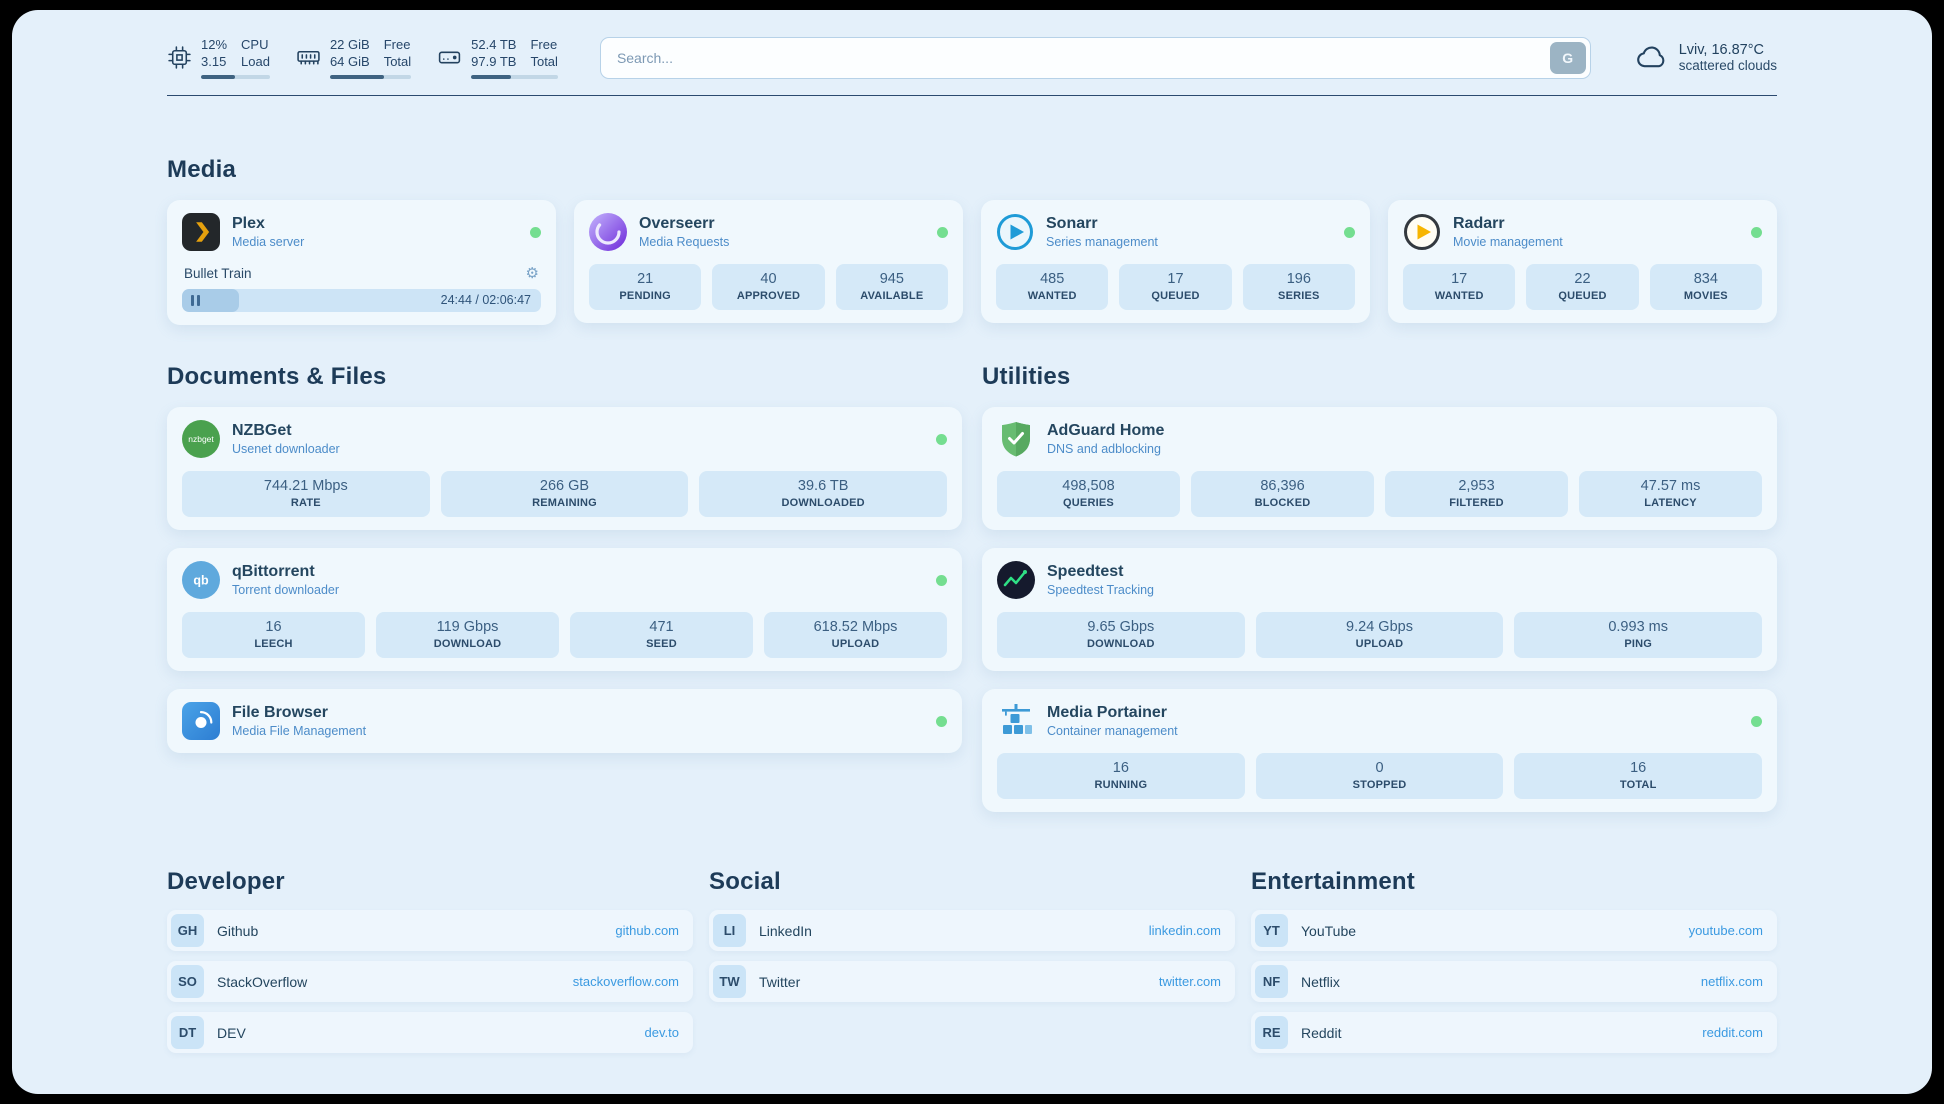 This screenshot has height=1104, width=1944. I want to click on cpu-progress-bar, so click(235, 77).